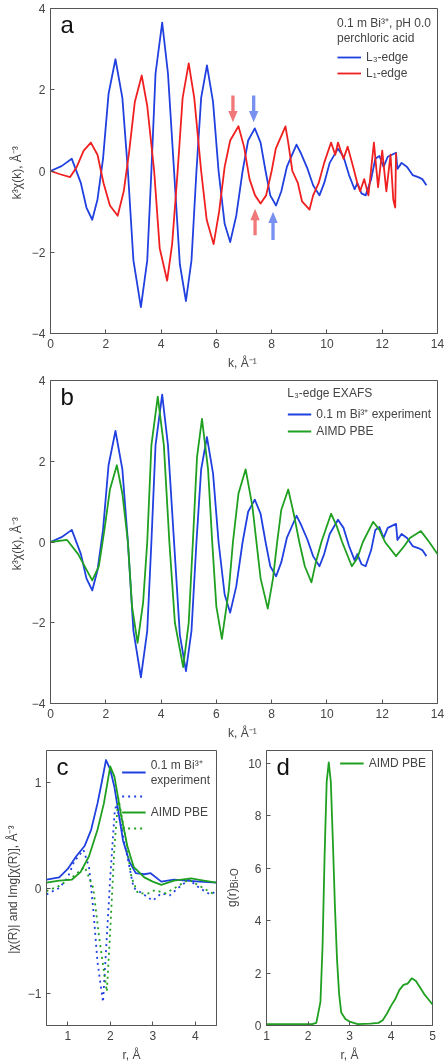 The image size is (445, 1064). Describe the element at coordinates (386, 73) in the screenshot. I see `legend-label: L₁-edge` at that location.